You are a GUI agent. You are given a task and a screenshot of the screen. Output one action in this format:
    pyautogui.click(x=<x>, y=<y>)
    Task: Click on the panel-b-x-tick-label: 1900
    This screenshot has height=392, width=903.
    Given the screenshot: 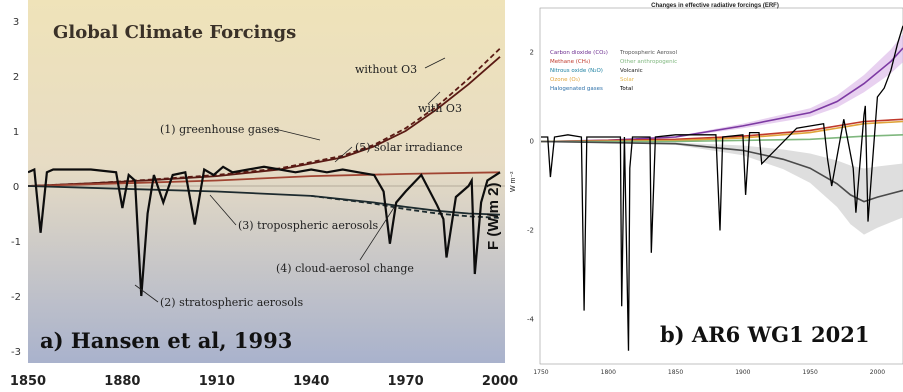 What is the action you would take?
    pyautogui.click(x=742, y=372)
    